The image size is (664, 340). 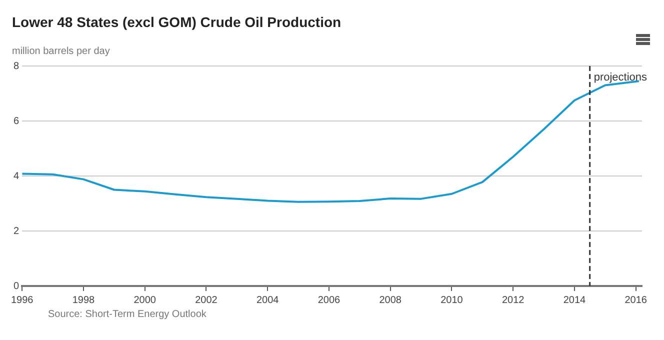 I want to click on x-tick-label: 2004, so click(x=268, y=300).